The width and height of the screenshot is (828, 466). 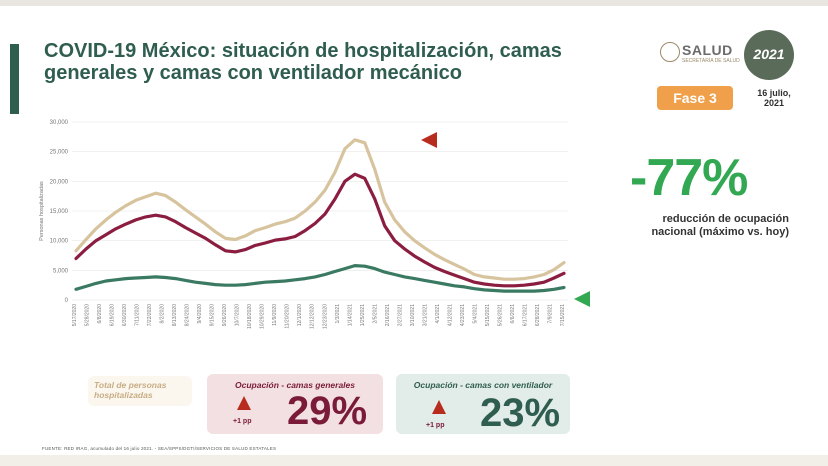 What do you see at coordinates (475, 314) in the screenshot?
I see `x-tick-label: 5/4/2021` at bounding box center [475, 314].